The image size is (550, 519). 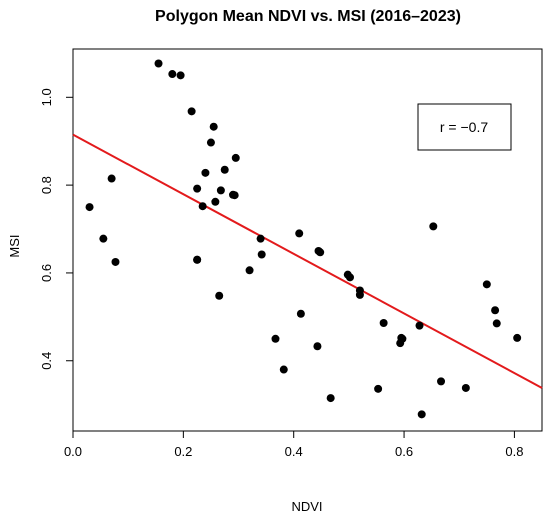 What do you see at coordinates (404, 451) in the screenshot?
I see `x-tick-label: 0.6` at bounding box center [404, 451].